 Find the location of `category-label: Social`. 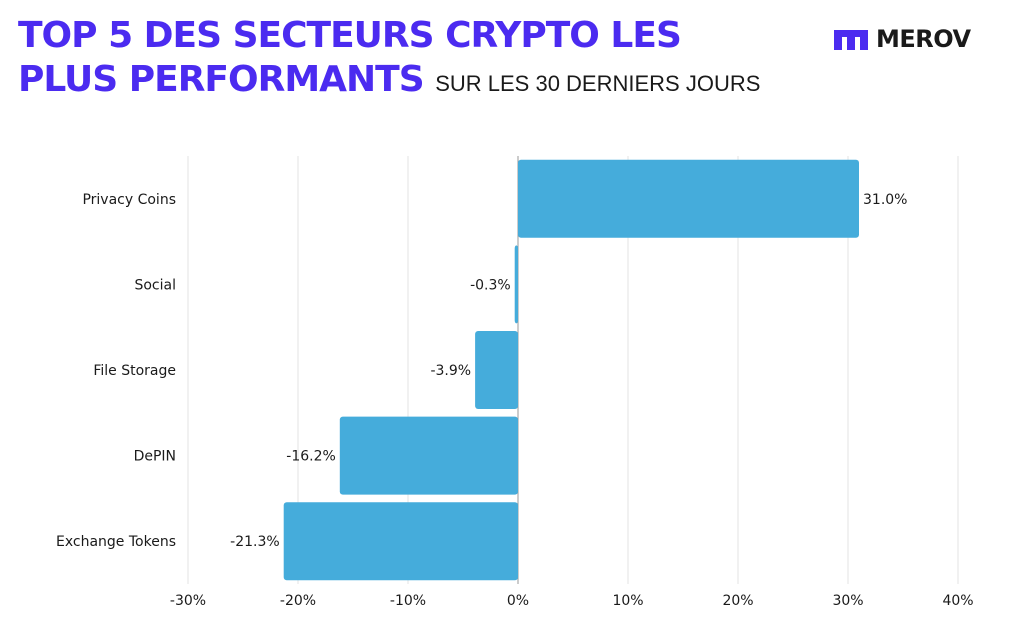

category-label: Social is located at coordinates (155, 285).